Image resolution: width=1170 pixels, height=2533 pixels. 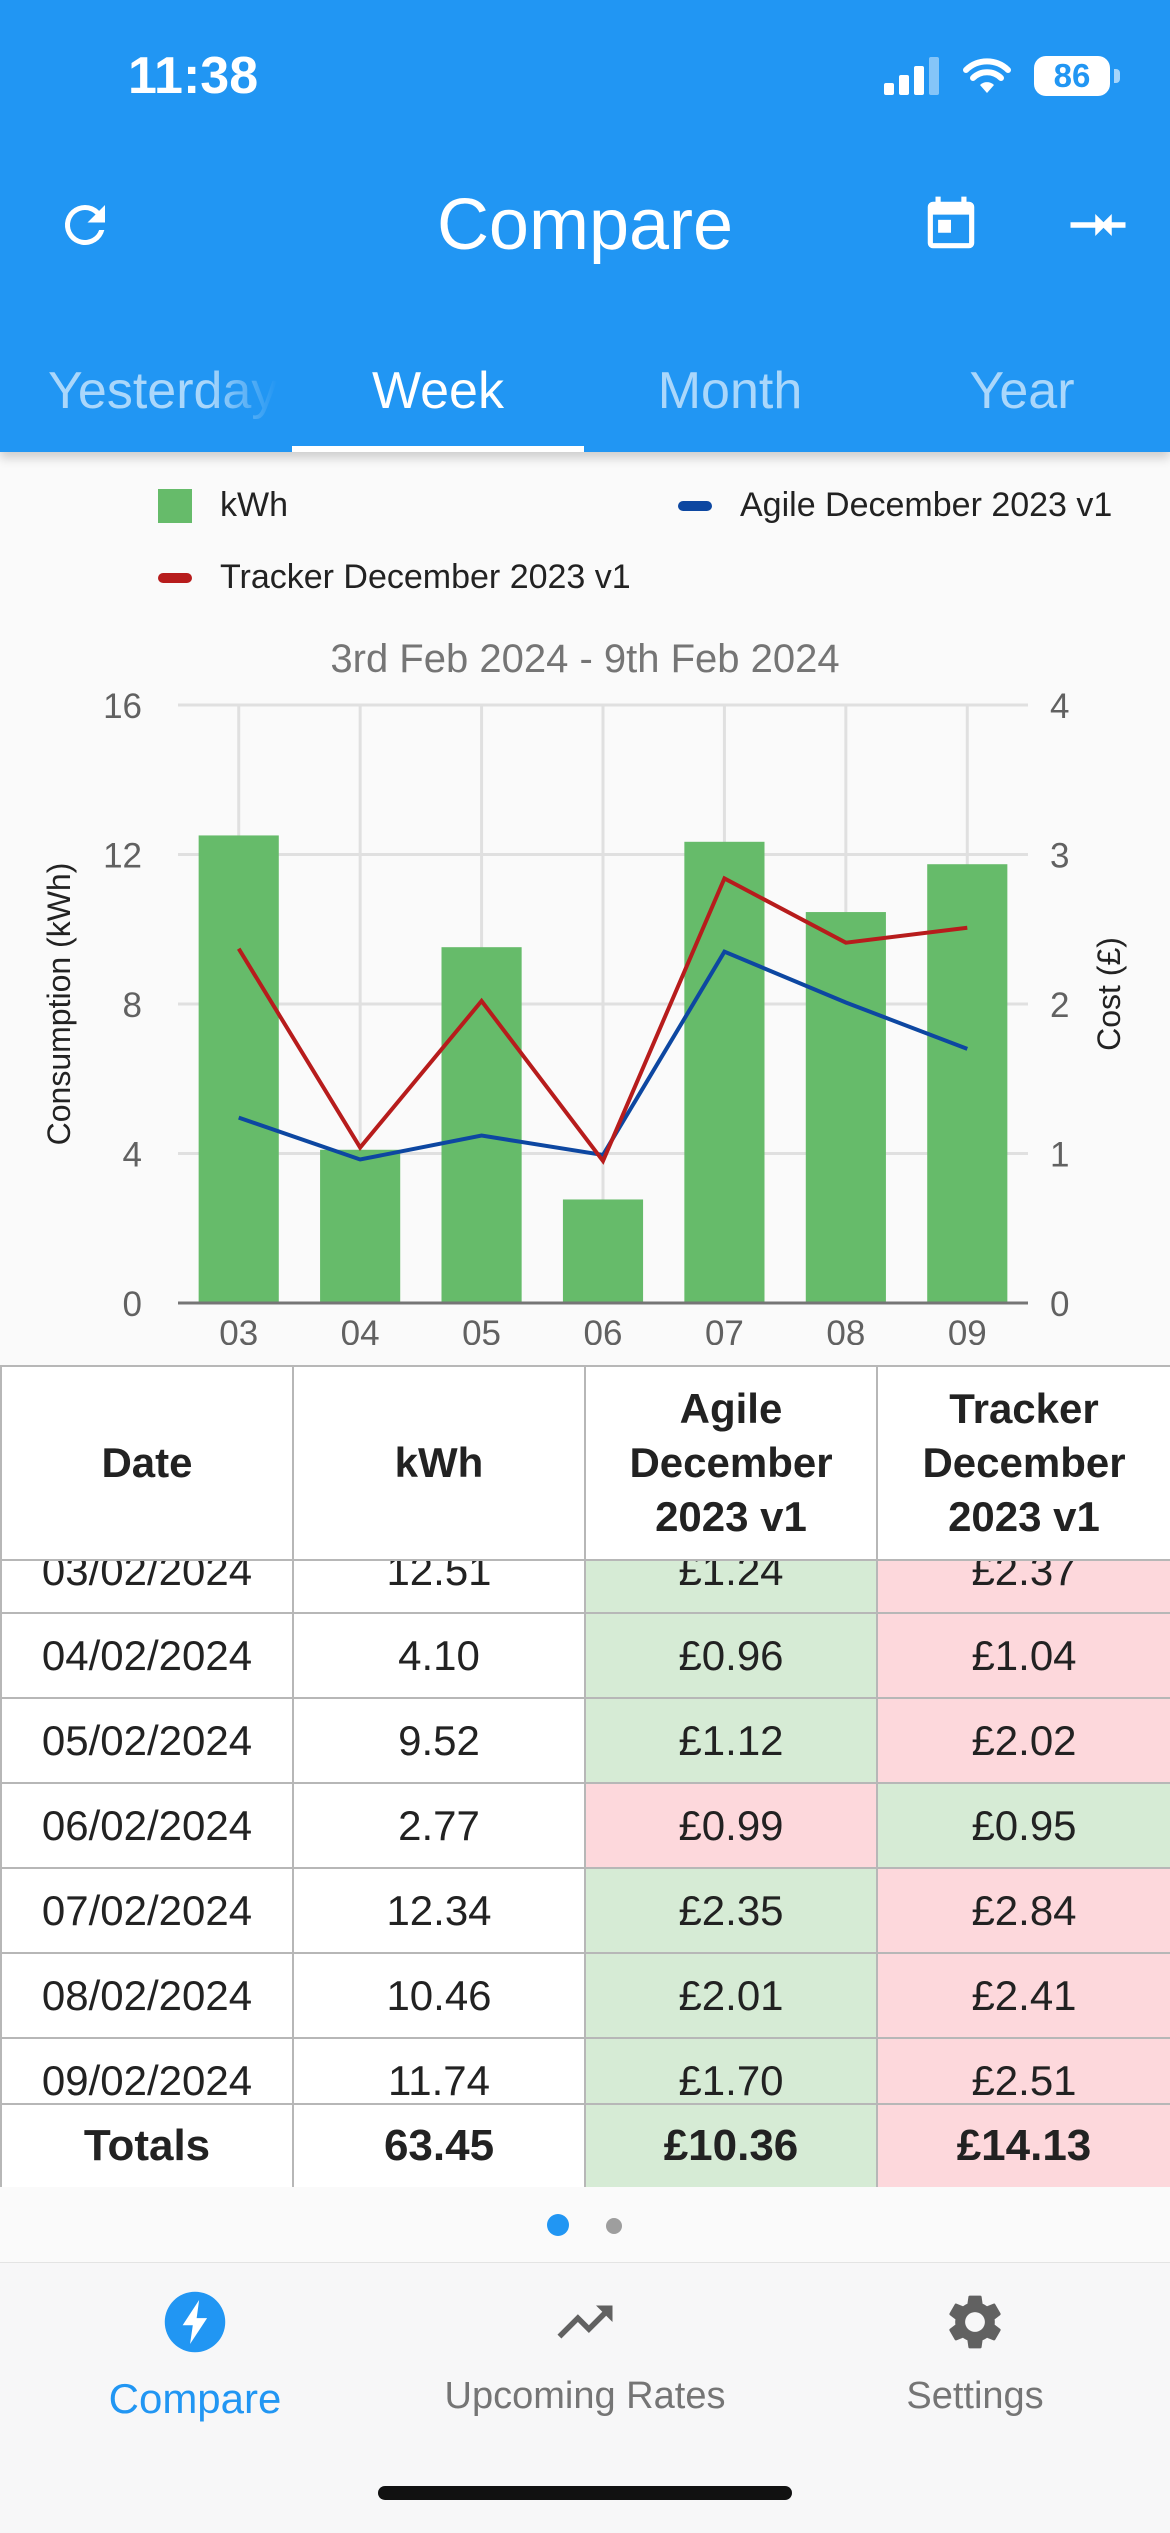 What do you see at coordinates (147, 1825) in the screenshot?
I see `cell-date: 06/02/2024` at bounding box center [147, 1825].